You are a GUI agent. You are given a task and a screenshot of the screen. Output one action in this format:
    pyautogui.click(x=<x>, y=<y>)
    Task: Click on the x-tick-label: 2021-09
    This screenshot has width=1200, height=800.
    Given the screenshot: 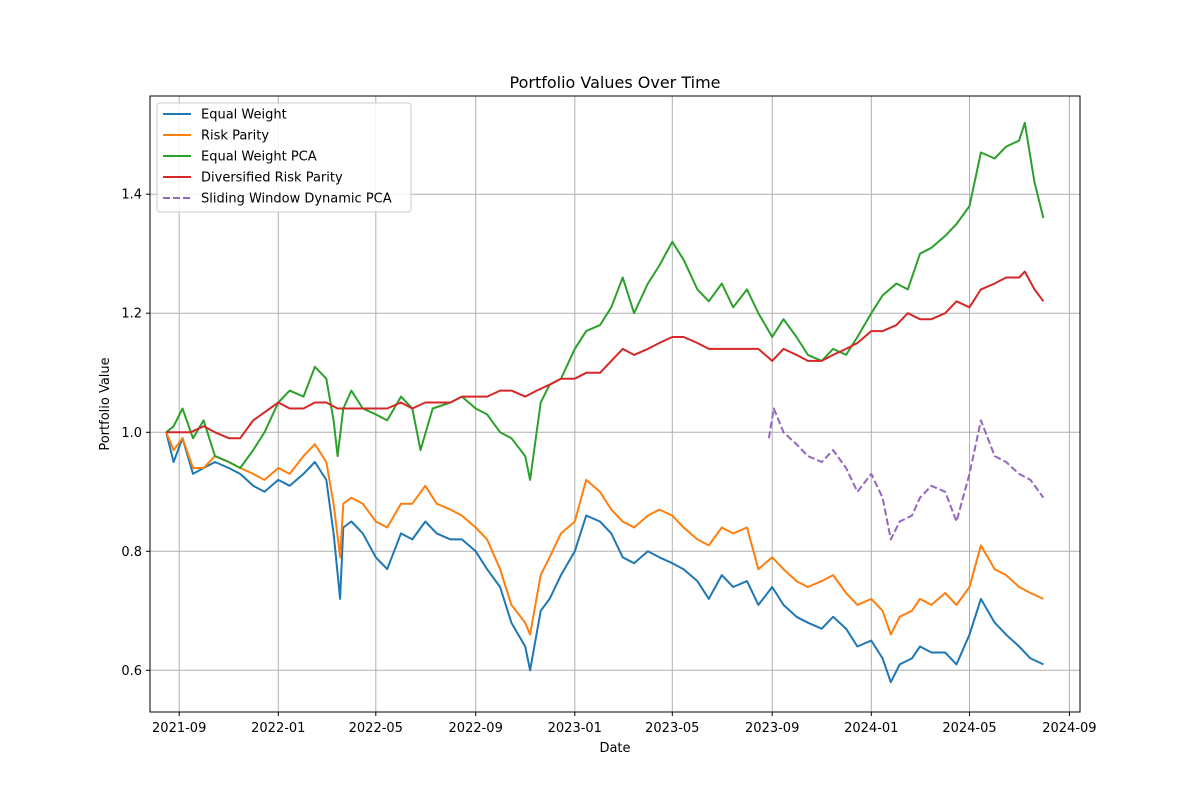 What is the action you would take?
    pyautogui.click(x=179, y=728)
    